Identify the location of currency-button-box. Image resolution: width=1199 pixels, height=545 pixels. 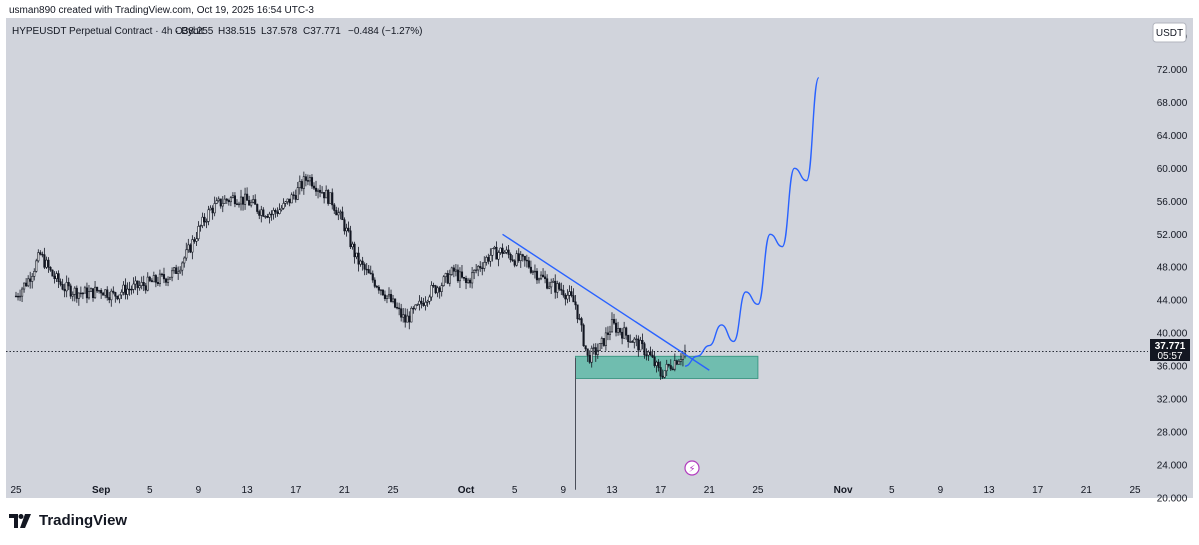
(1169, 32).